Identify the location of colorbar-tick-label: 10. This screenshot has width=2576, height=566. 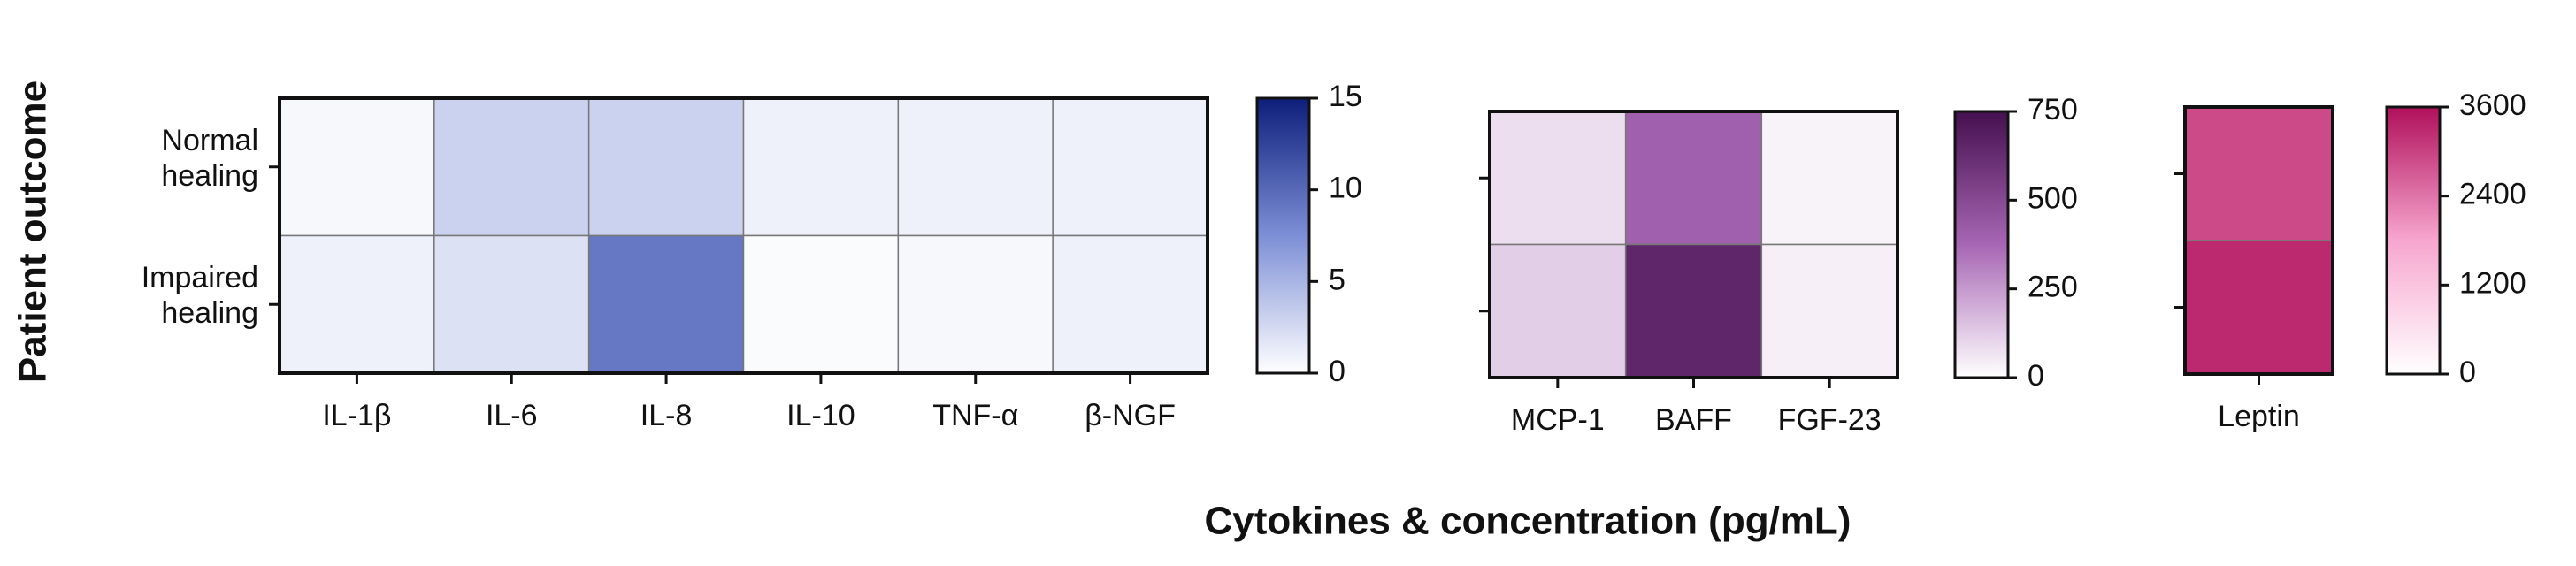
(1345, 188).